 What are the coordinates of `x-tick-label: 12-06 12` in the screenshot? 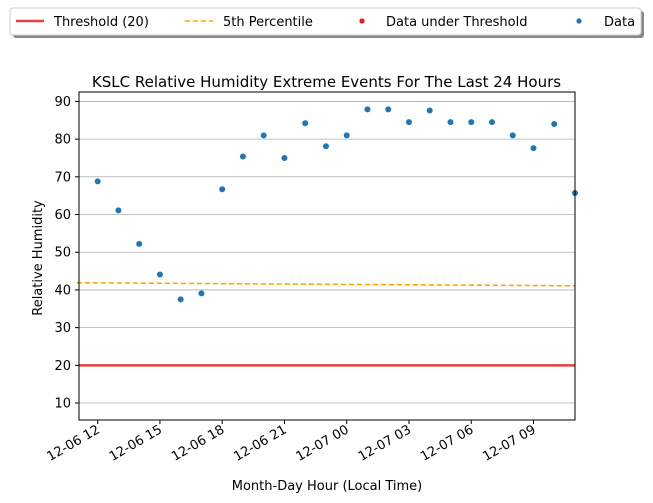 It's located at (74, 443).